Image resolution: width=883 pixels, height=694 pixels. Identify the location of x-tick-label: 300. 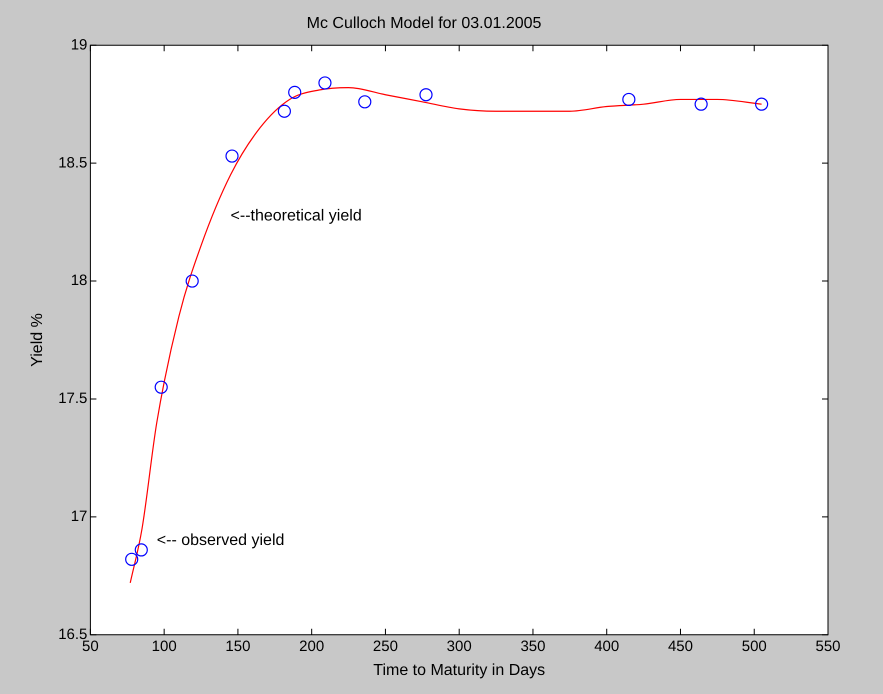
(459, 646).